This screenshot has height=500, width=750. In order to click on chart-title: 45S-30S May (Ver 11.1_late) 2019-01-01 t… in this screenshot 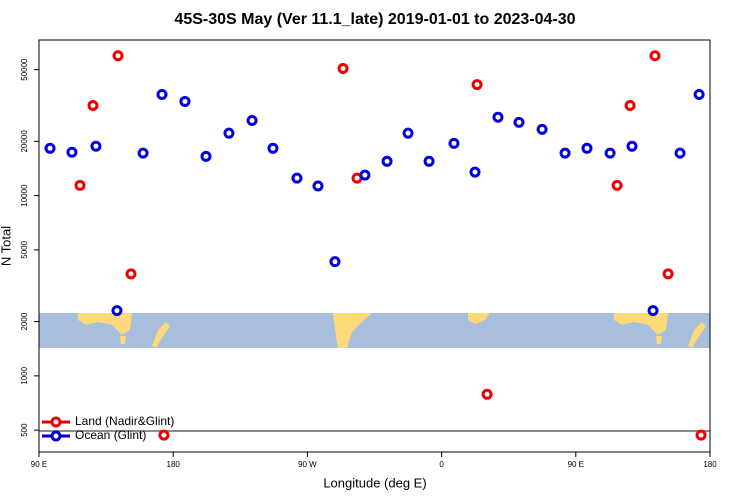, I will do `click(374, 19)`.